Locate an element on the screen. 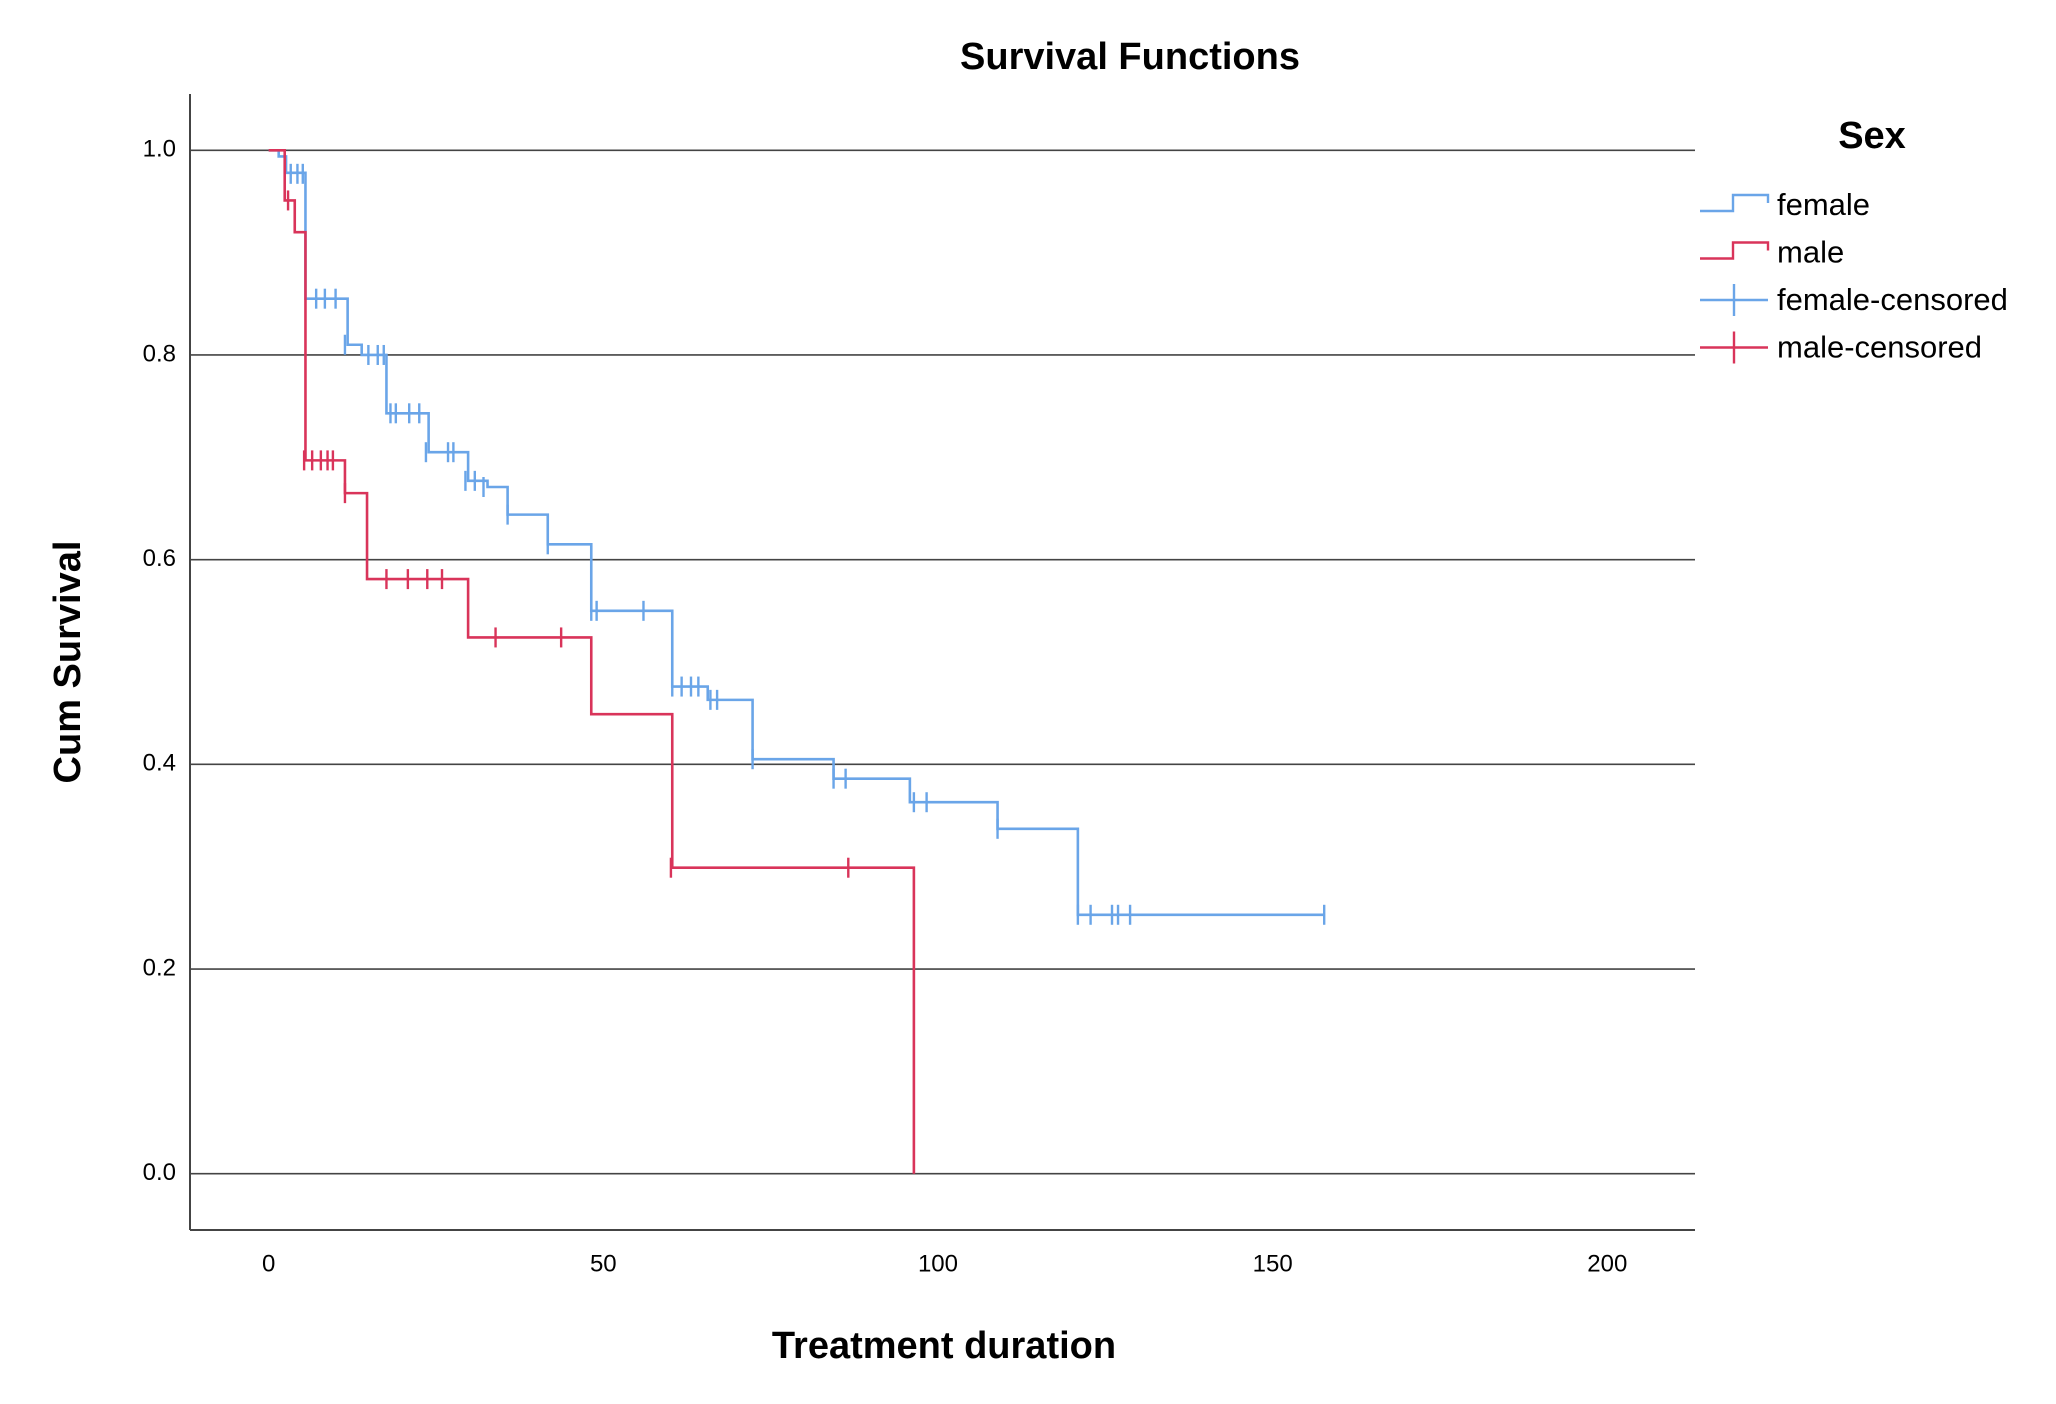 Image resolution: width=2056 pixels, height=1404 pixels. y-tick-label: 0.4 is located at coordinates (159, 763).